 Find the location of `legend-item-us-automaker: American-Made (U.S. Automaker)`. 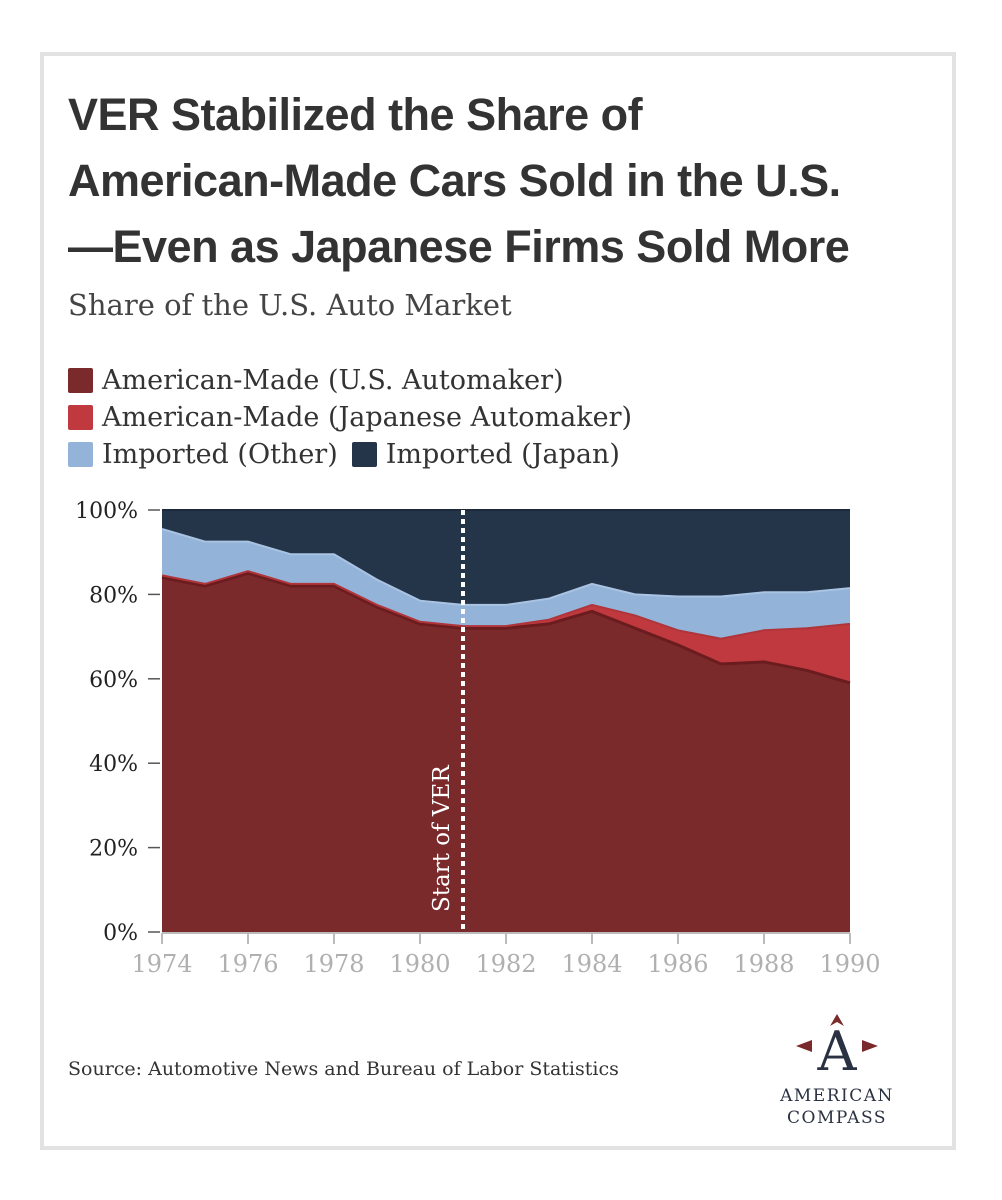

legend-item-us-automaker: American-Made (U.S. Automaker) is located at coordinates (316, 380).